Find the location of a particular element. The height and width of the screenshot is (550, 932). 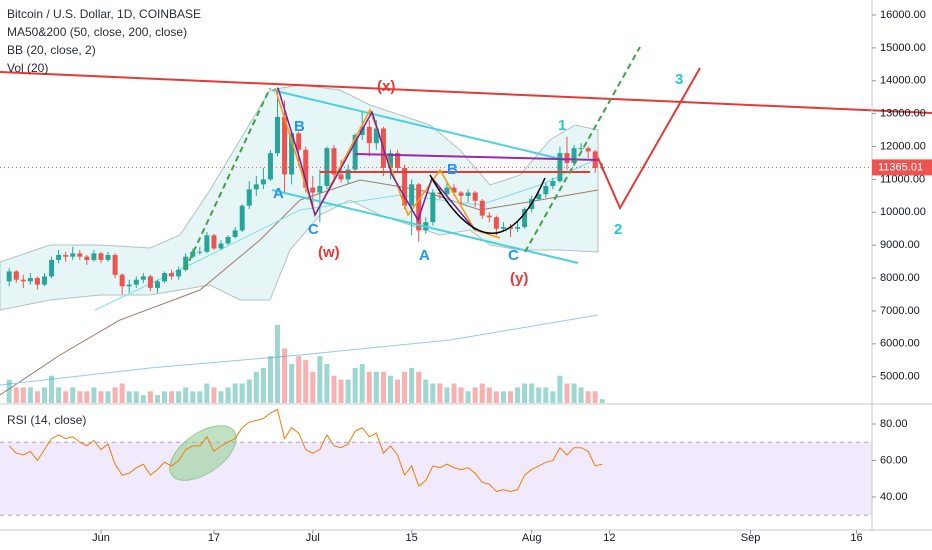

y-tick-label: 14000.00 is located at coordinates (903, 81).